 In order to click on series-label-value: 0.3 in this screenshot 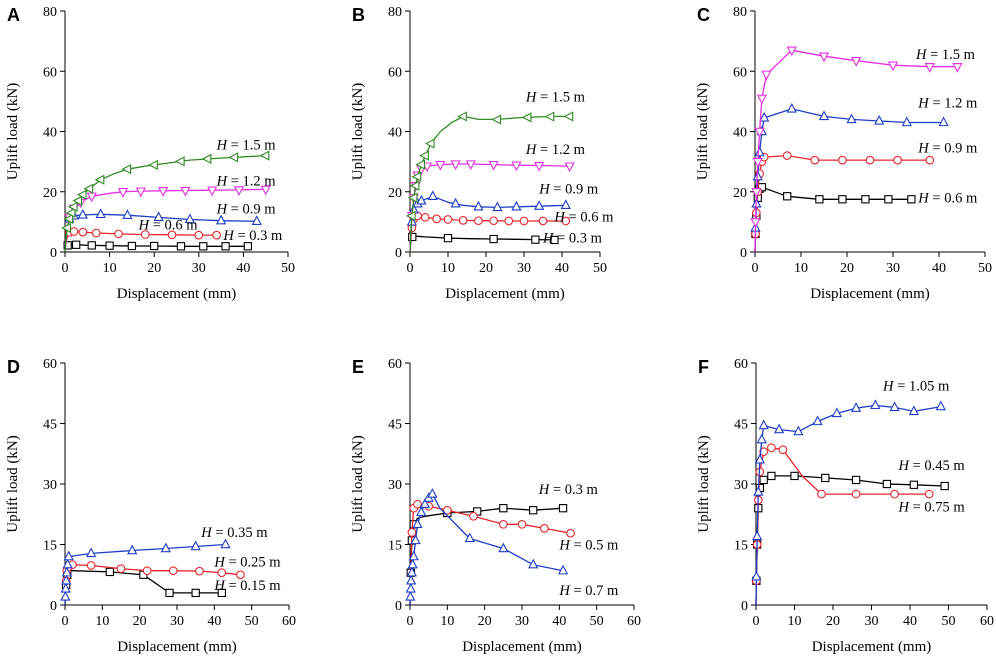, I will do `click(574, 490)`.